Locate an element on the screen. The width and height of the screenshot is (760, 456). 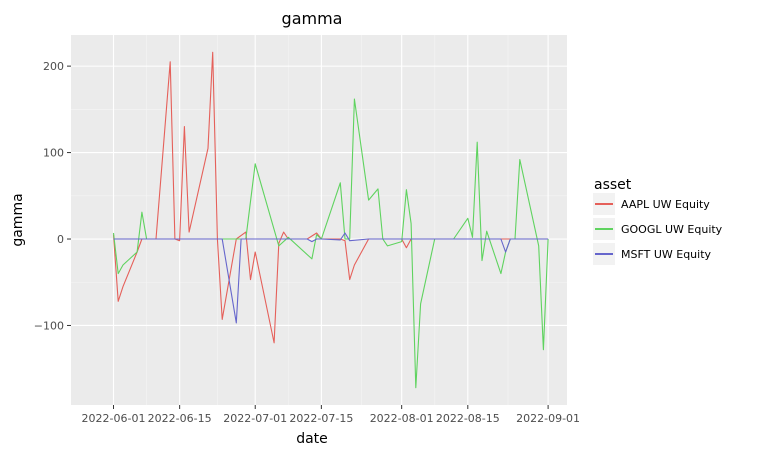
x-tick-label: 2022-06-01 is located at coordinates (114, 418).